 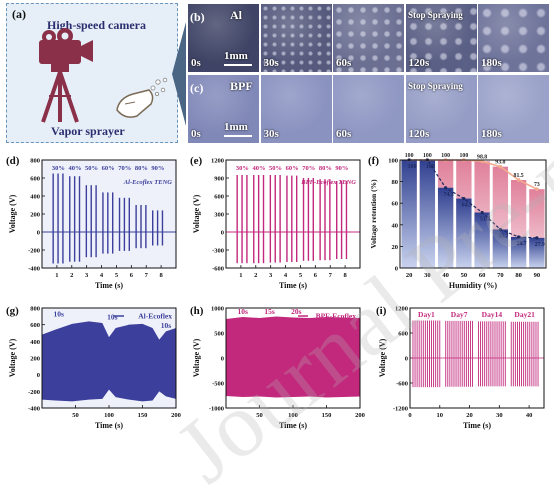 What do you see at coordinates (132, 275) in the screenshot?
I see `x-tick-label: 6` at bounding box center [132, 275].